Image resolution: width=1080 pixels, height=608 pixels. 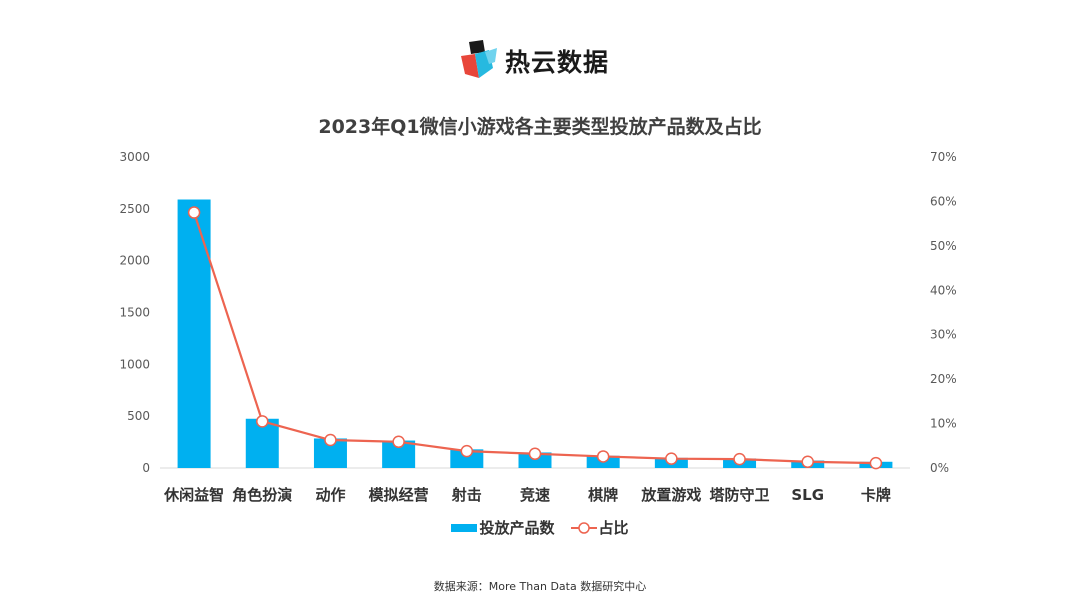 What do you see at coordinates (943, 246) in the screenshot?
I see `right-tick-label: 50%` at bounding box center [943, 246].